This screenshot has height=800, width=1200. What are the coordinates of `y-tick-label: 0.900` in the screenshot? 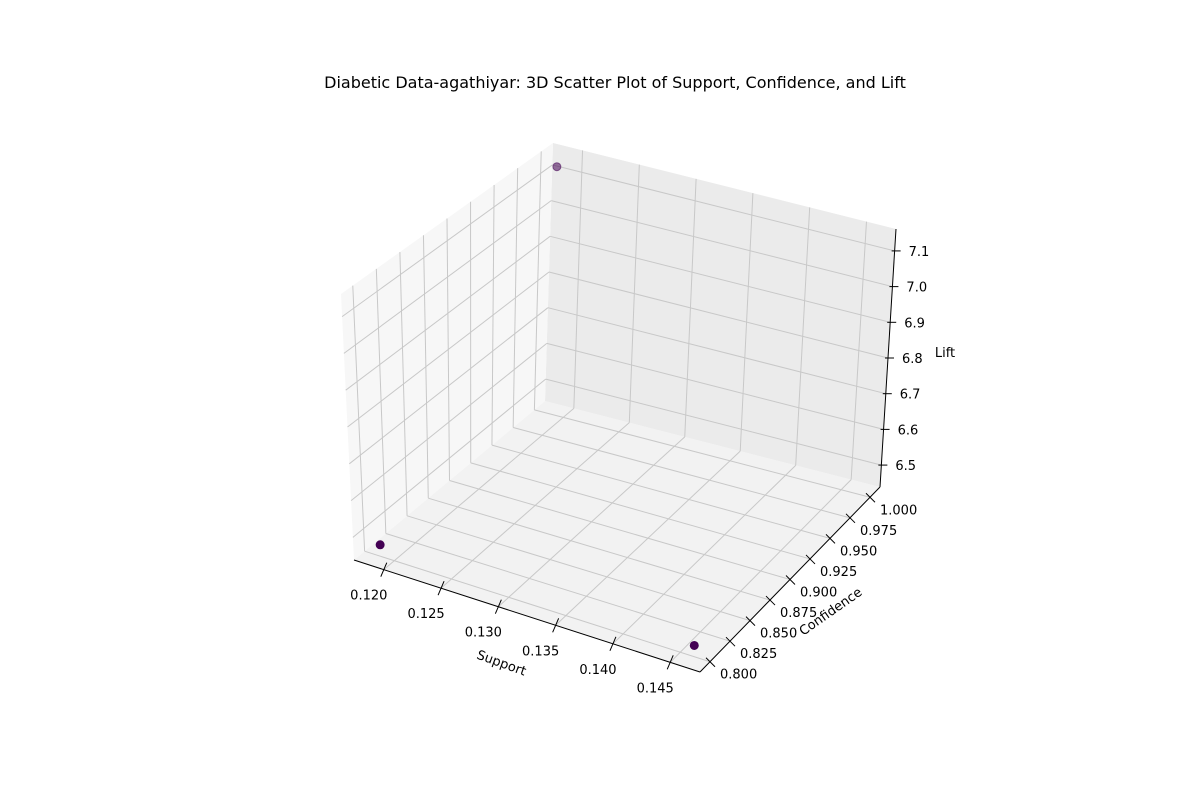 It's located at (818, 593).